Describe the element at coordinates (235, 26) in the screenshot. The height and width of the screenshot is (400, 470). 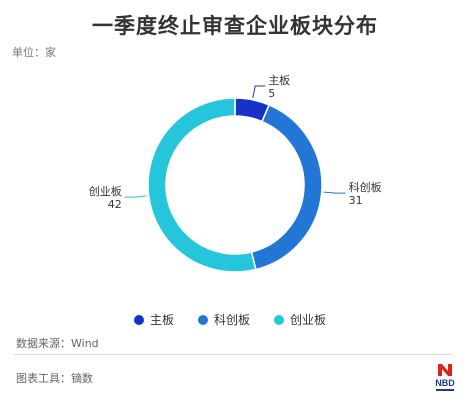
I see `chart-title: 一季度终止审查企业板块分布` at that location.